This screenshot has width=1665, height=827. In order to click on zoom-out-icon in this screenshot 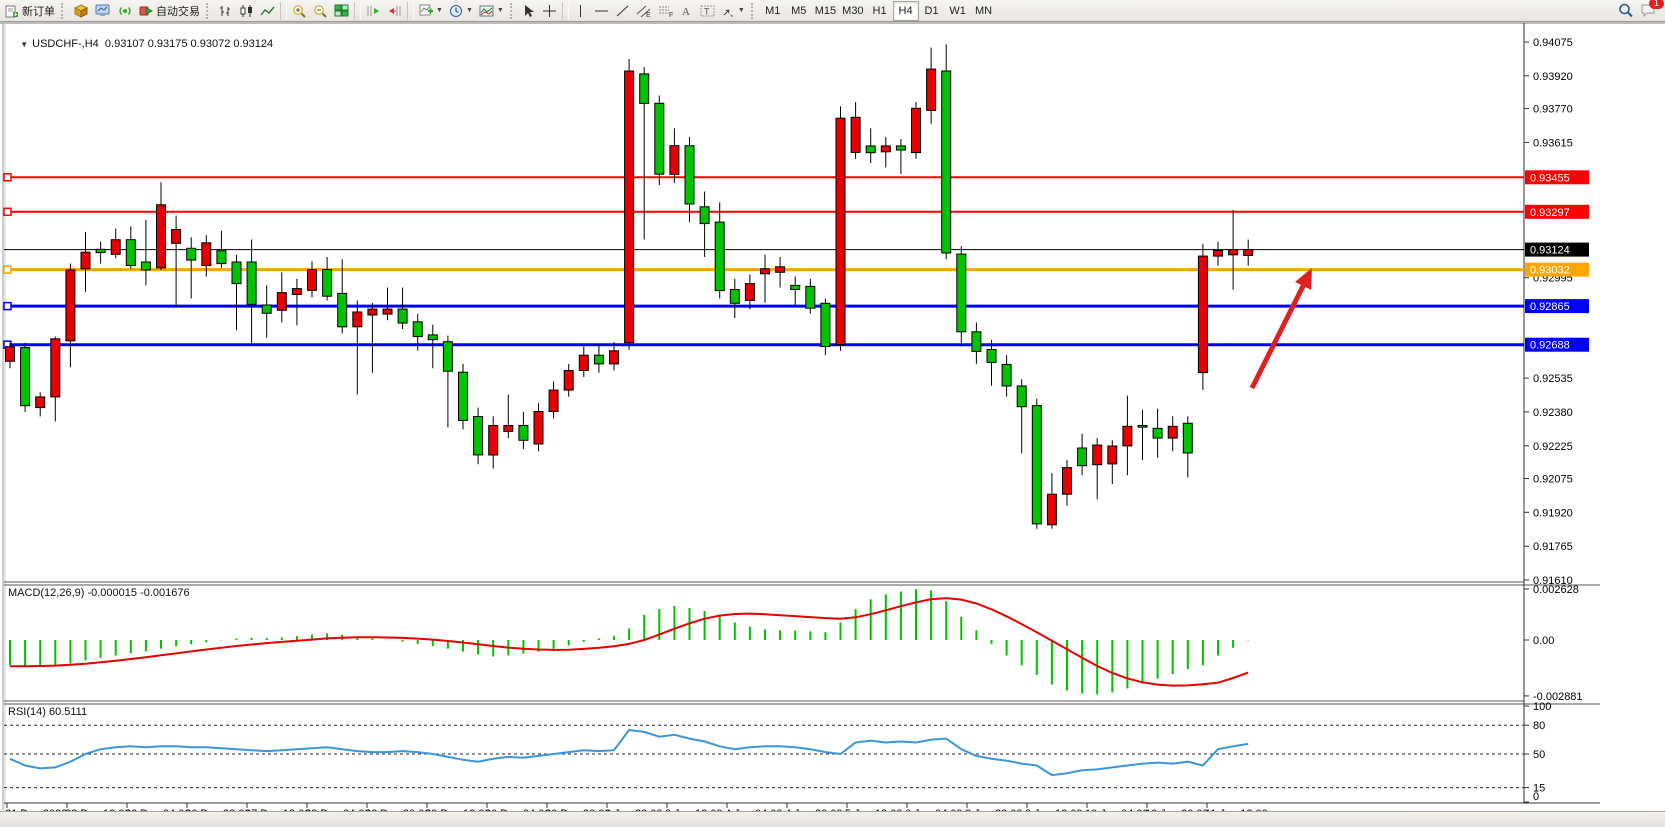, I will do `click(320, 11)`.